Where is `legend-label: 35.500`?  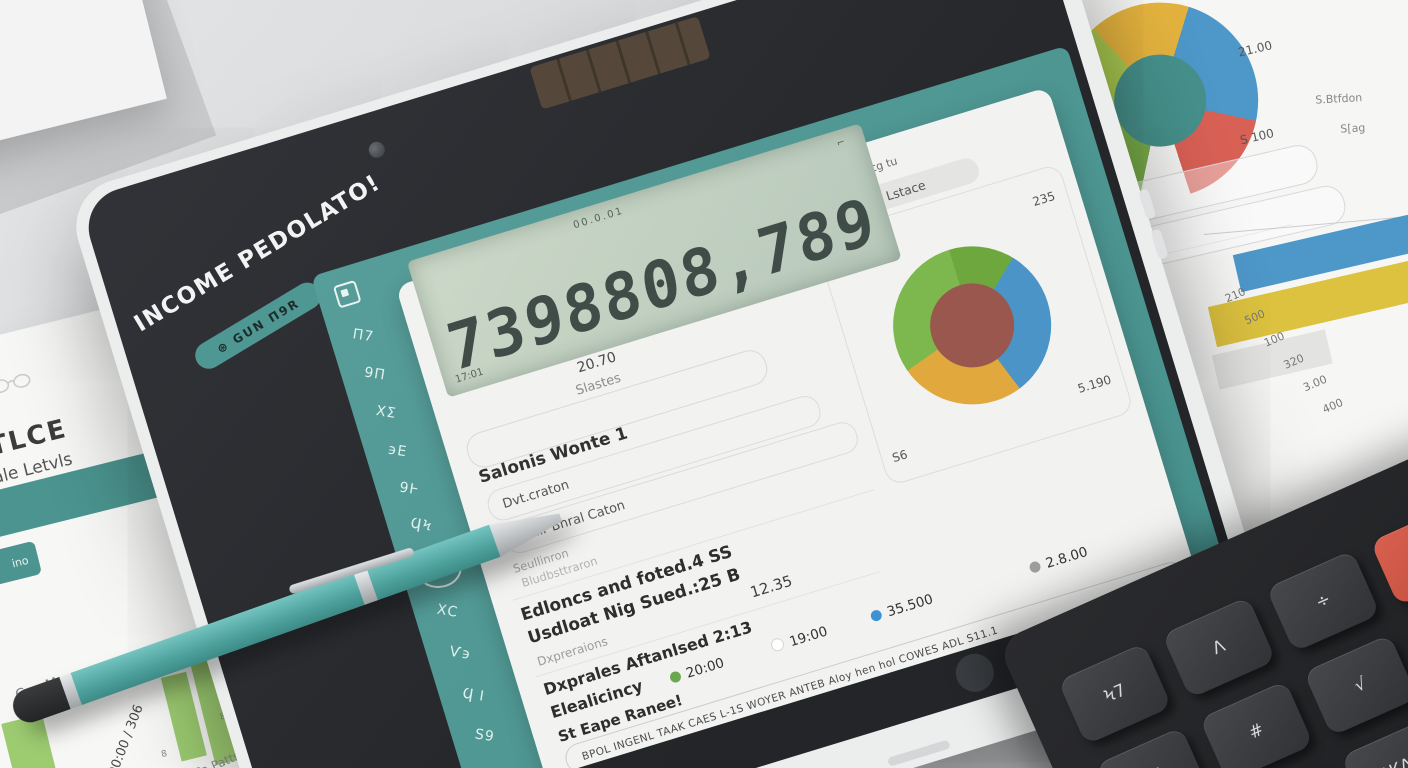 legend-label: 35.500 is located at coordinates (910, 606).